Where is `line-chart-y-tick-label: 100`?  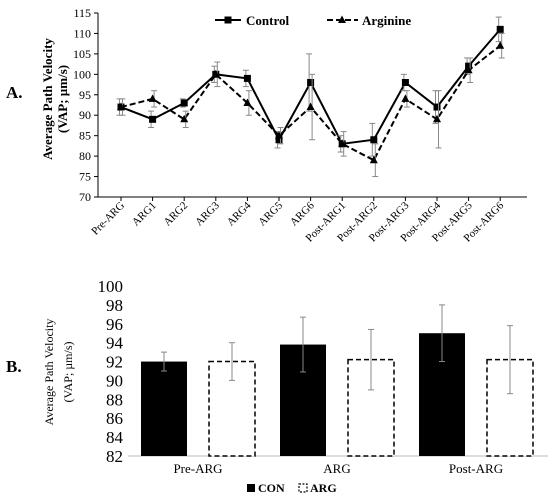
line-chart-y-tick-label: 100 is located at coordinates (82, 74).